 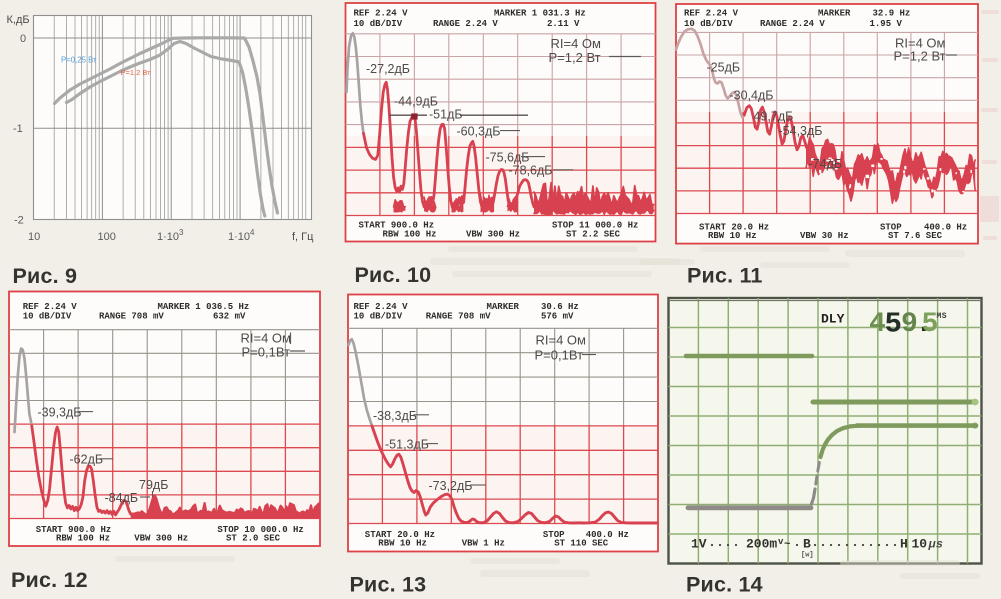 What do you see at coordinates (540, 14) in the screenshot?
I see `svg-text: MARKER 1 031.3 Hz` at bounding box center [540, 14].